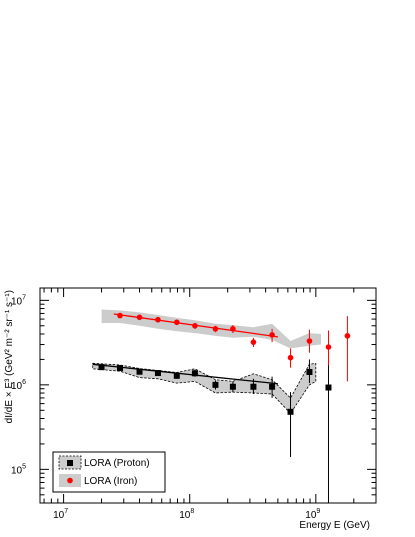  I want to click on legend-iron-marker, so click(70, 480).